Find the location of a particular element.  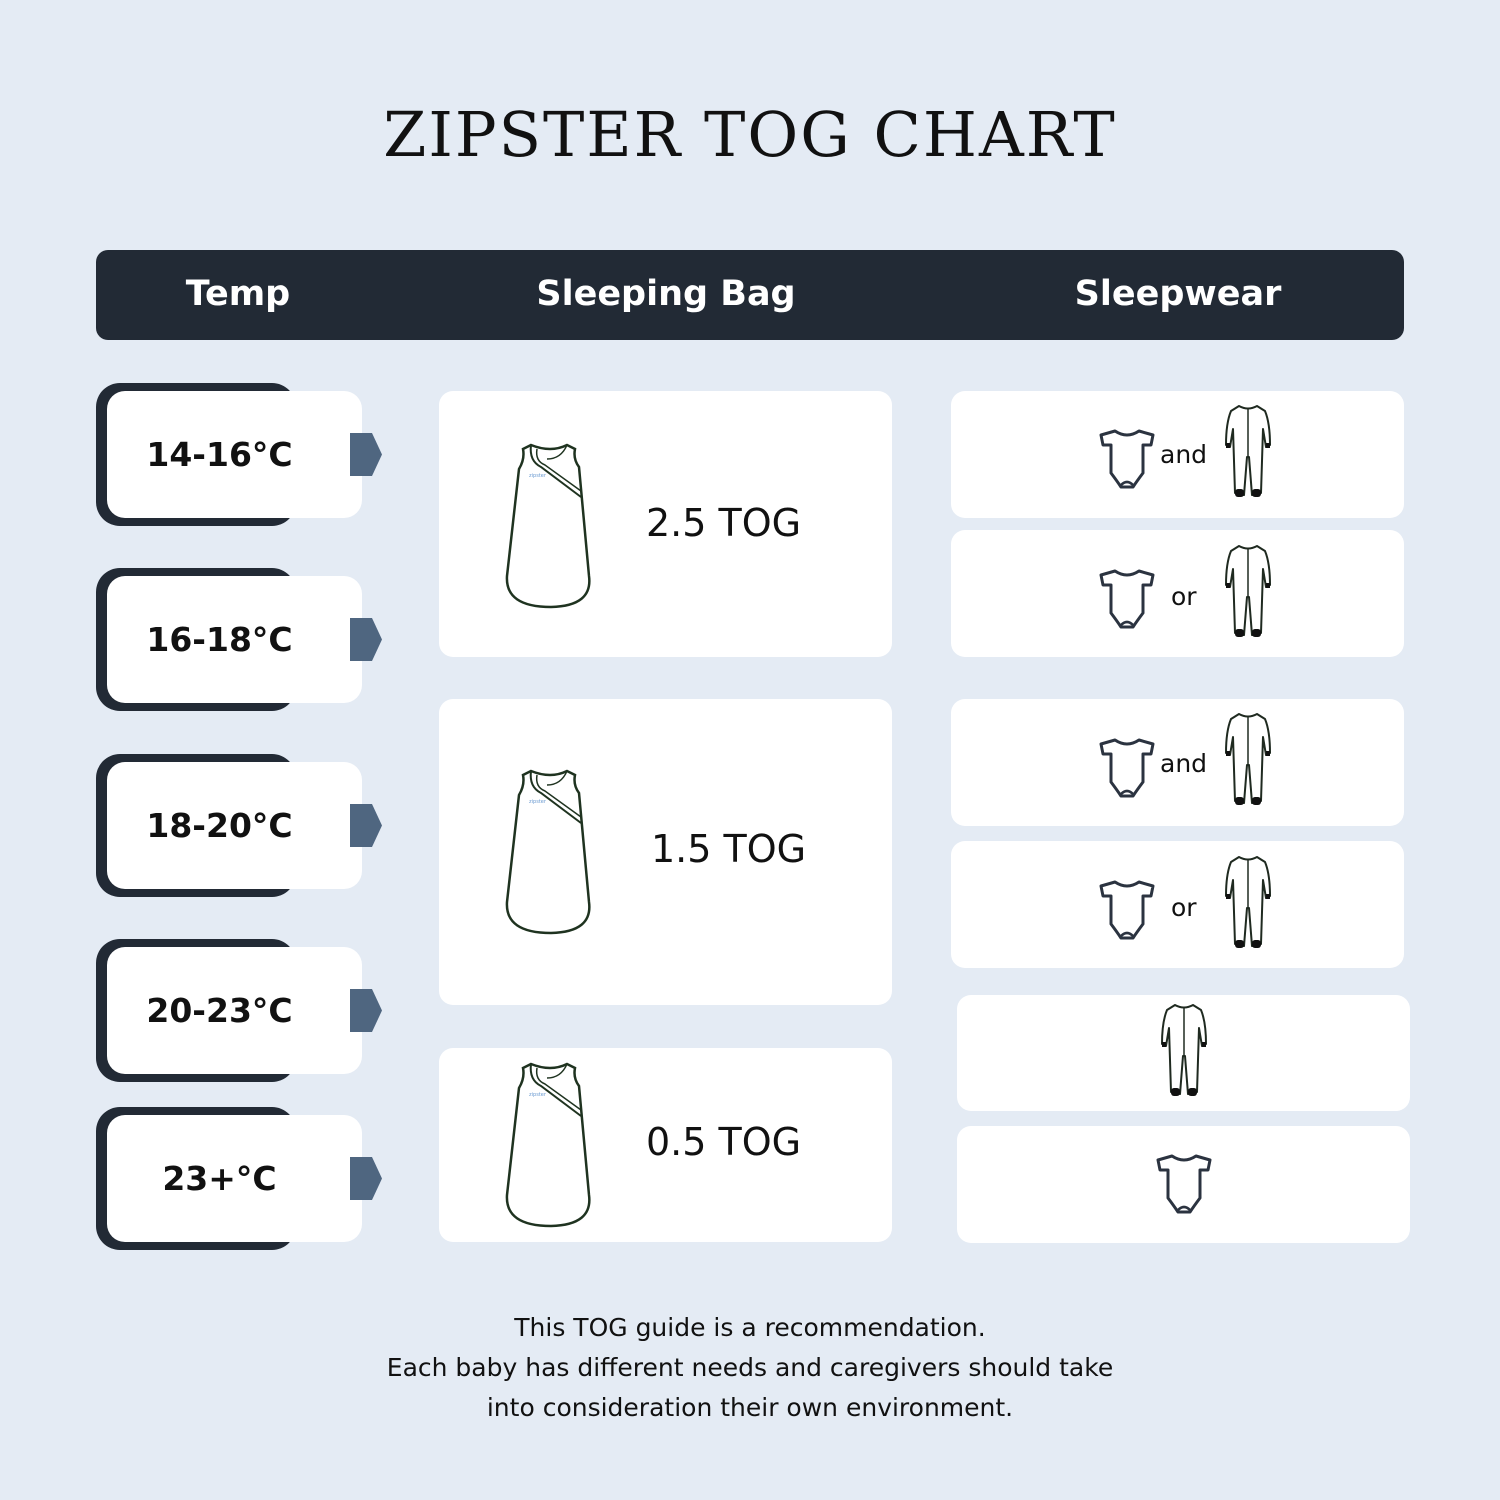

temp-label: 14-16°C is located at coordinates (234, 454).